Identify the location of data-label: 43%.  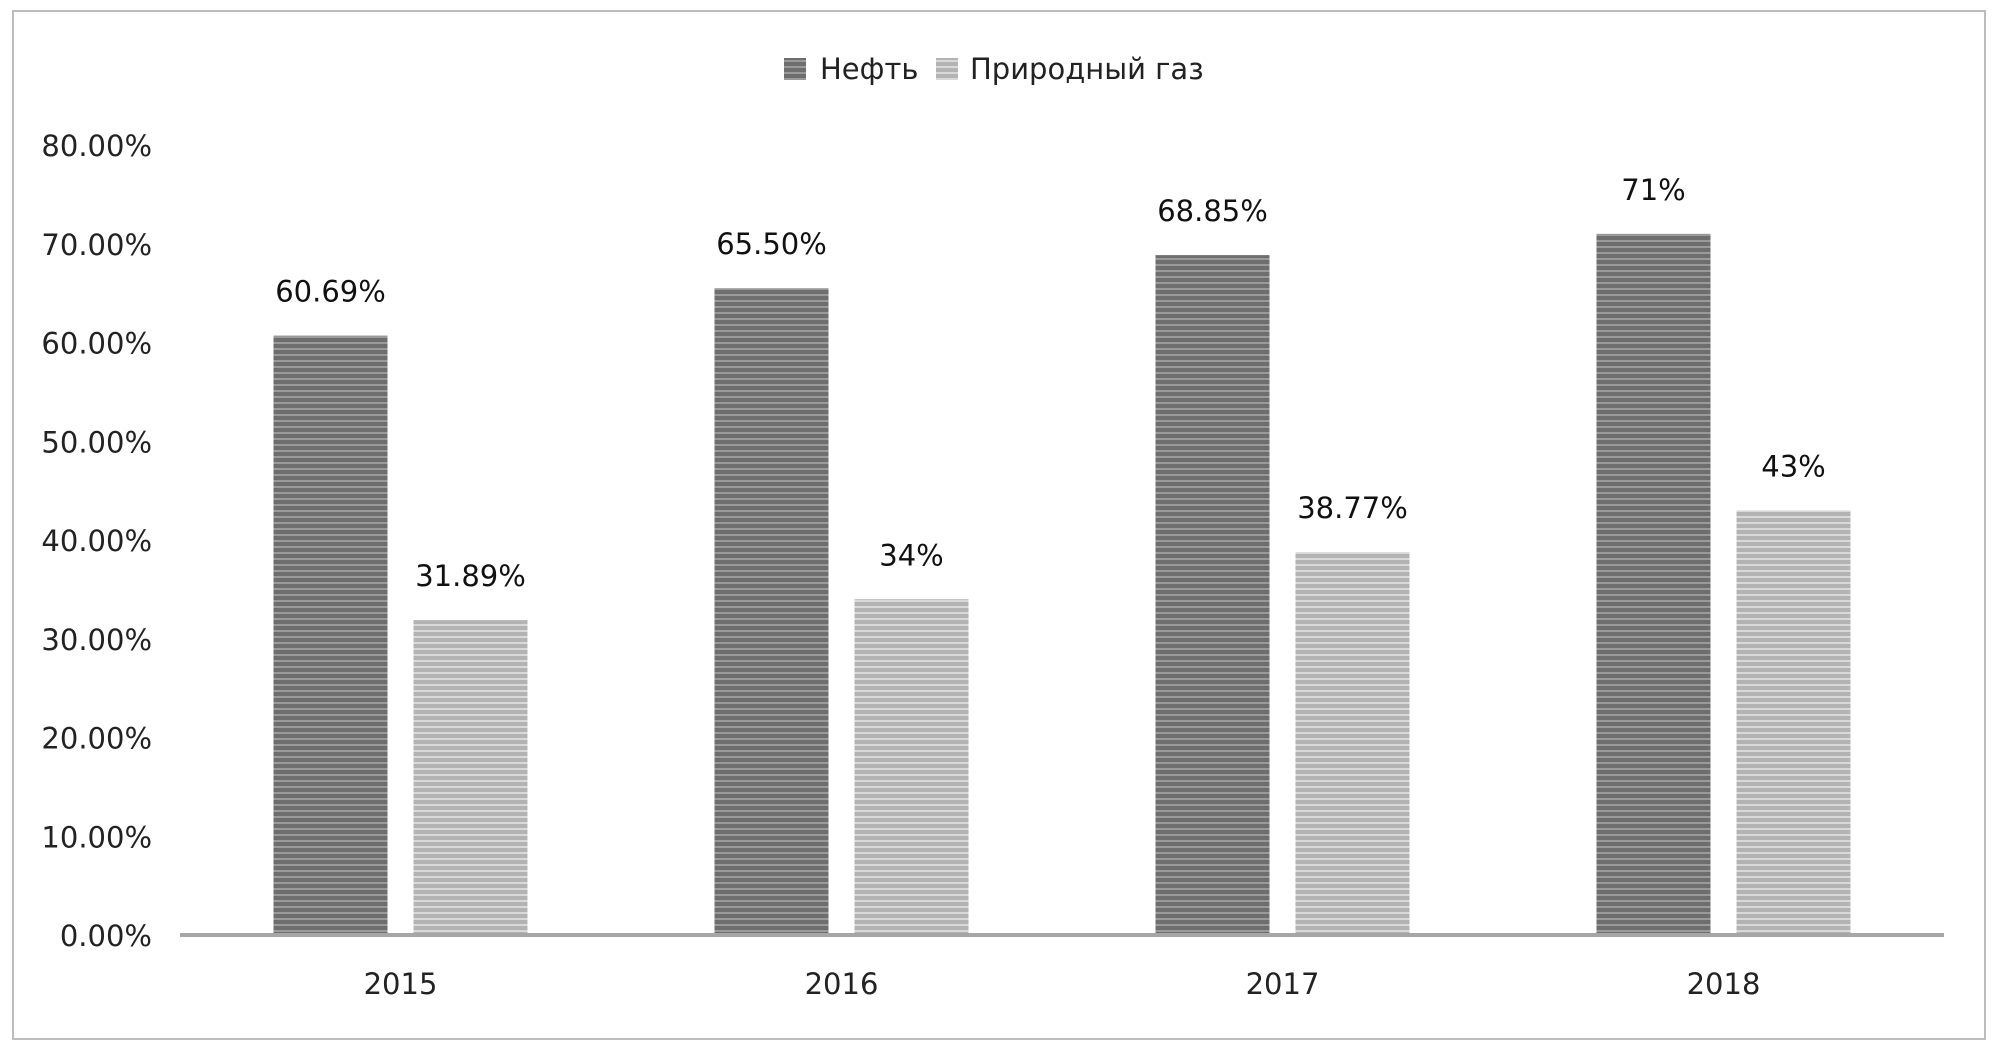
(1793, 466).